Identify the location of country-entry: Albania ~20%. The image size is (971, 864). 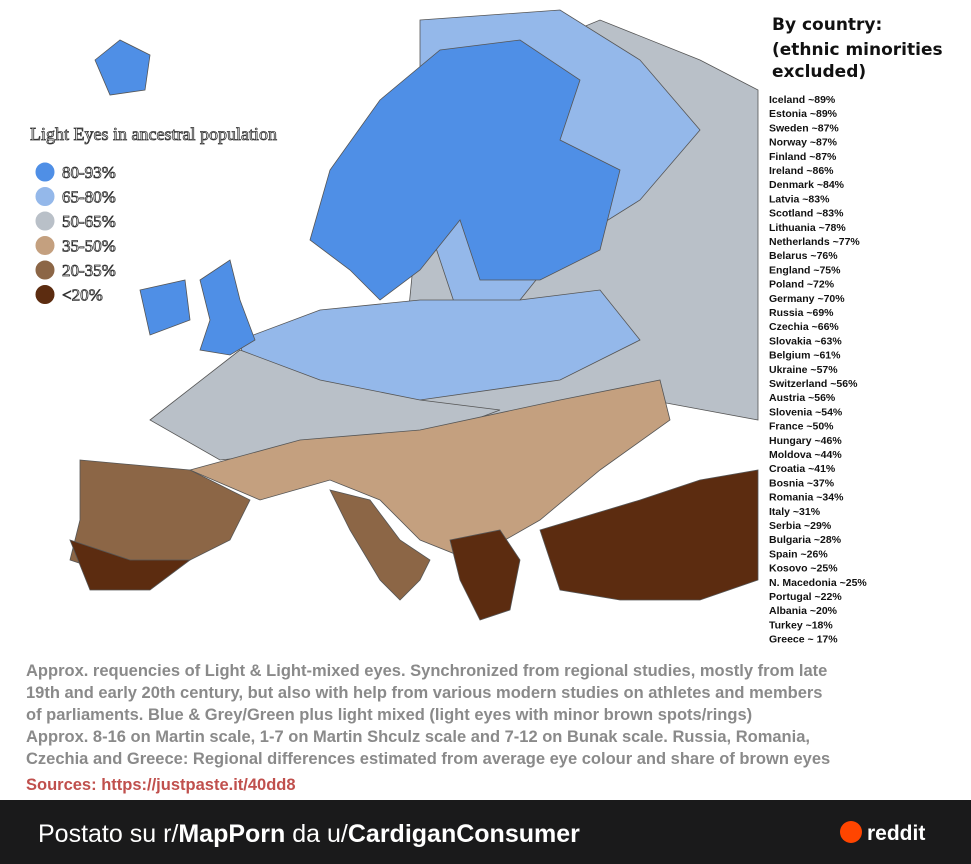
(803, 611).